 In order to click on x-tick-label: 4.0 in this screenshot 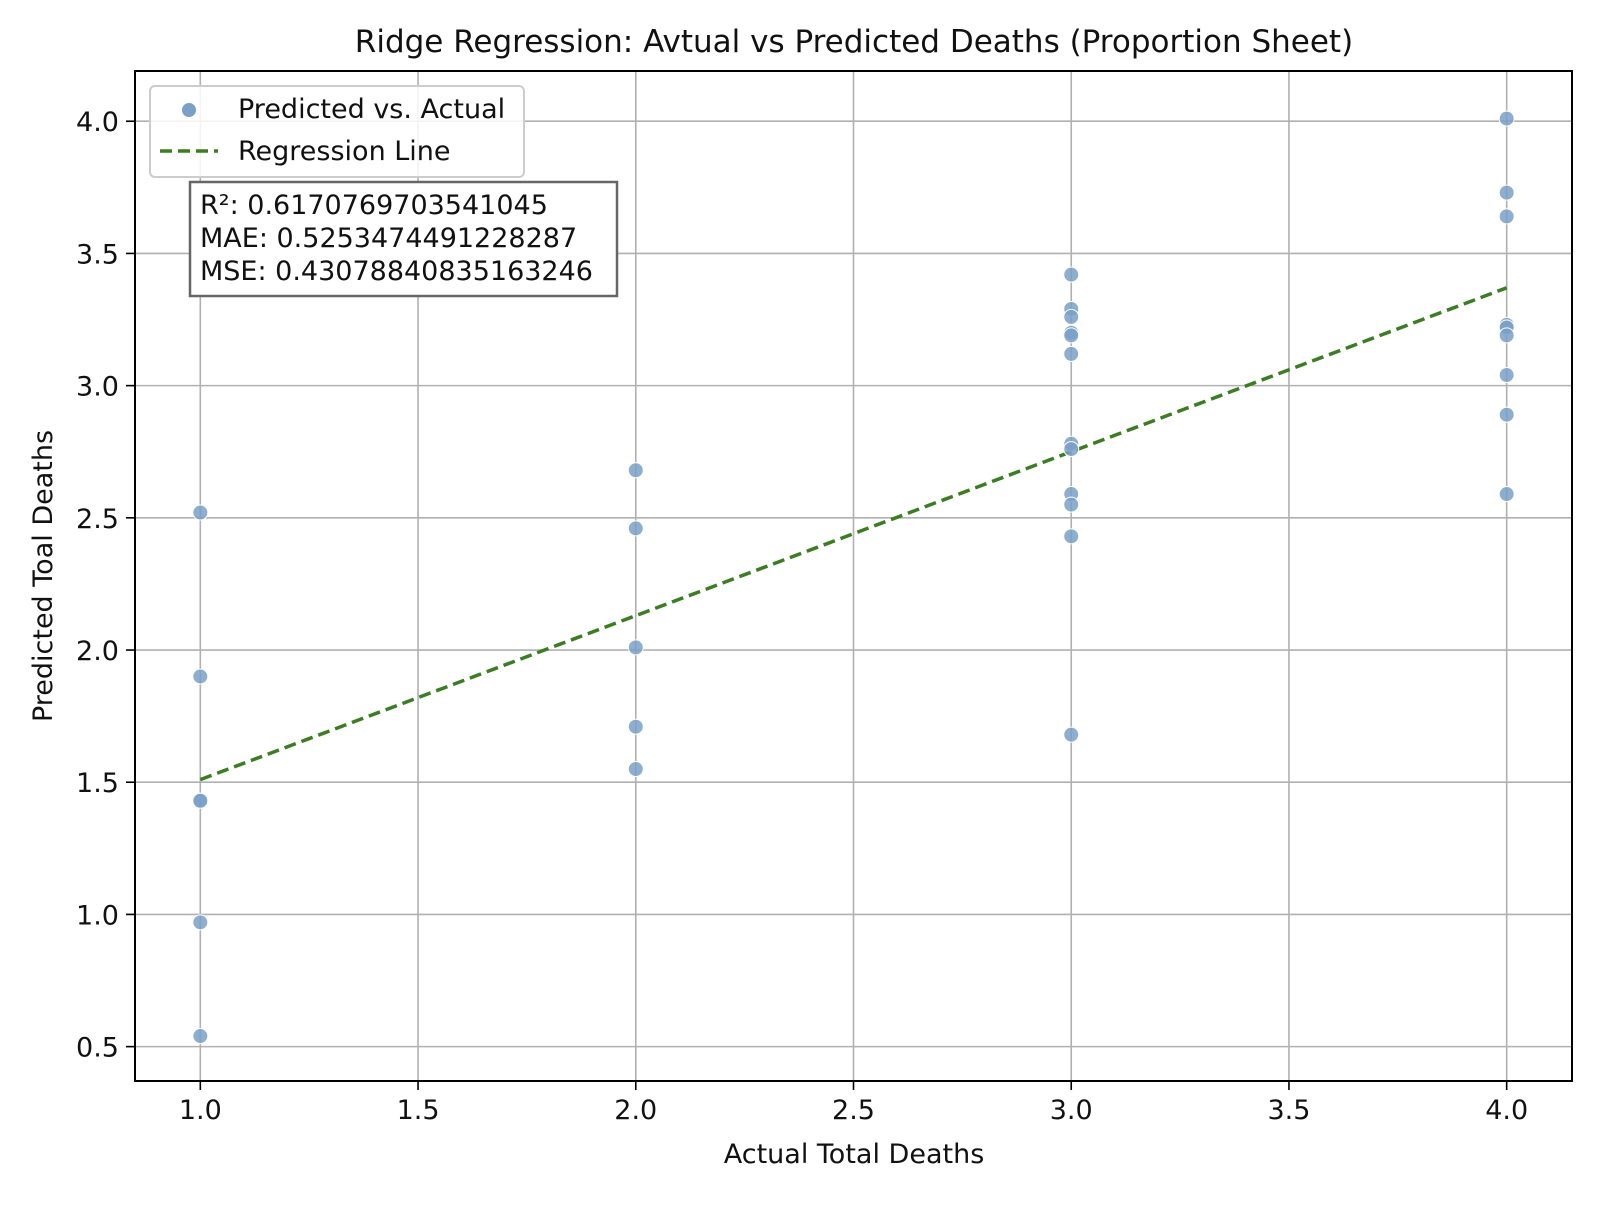, I will do `click(1506, 1110)`.